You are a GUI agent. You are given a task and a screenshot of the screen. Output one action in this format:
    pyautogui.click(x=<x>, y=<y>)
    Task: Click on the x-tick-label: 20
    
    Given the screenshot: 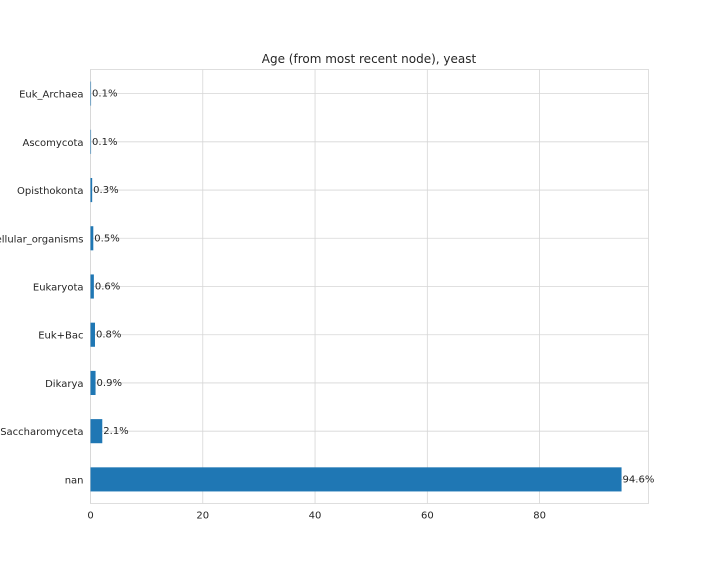 What is the action you would take?
    pyautogui.click(x=202, y=516)
    